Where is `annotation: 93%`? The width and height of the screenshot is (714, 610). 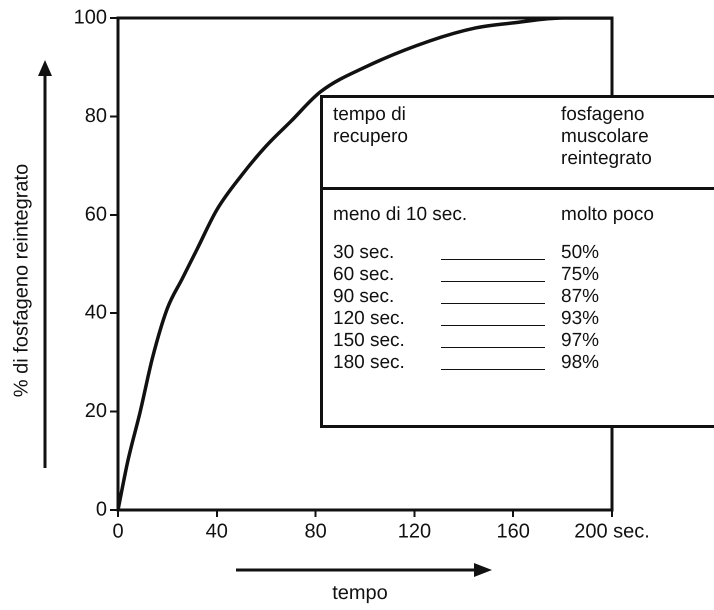 annotation: 93% is located at coordinates (580, 319).